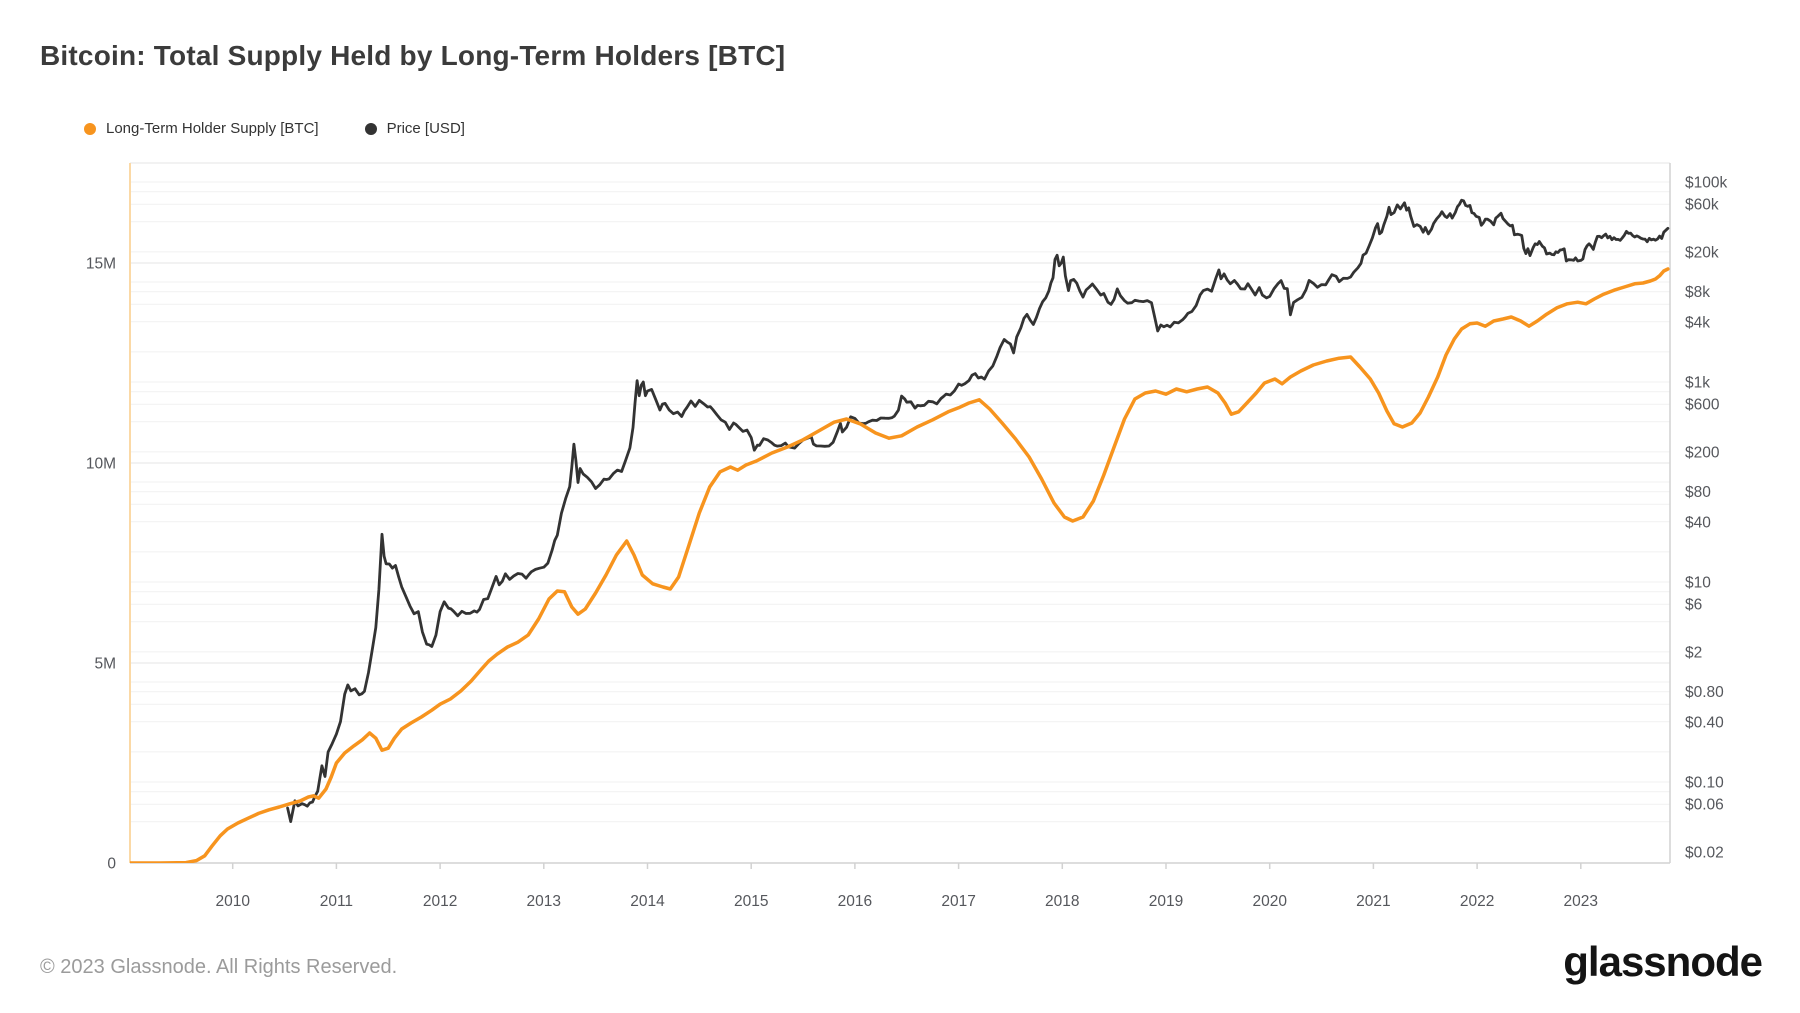  What do you see at coordinates (1704, 692) in the screenshot?
I see `svg-text: $0.80` at bounding box center [1704, 692].